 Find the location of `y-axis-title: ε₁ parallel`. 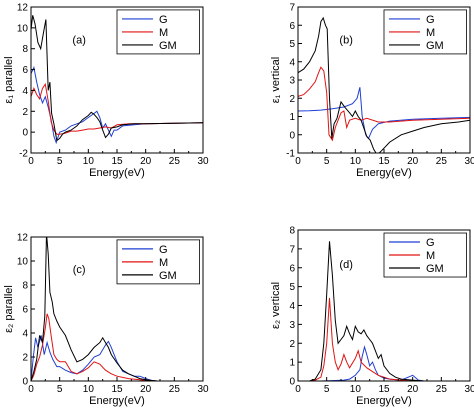

y-axis-title: ε₁ parallel is located at coordinates (9, 79).